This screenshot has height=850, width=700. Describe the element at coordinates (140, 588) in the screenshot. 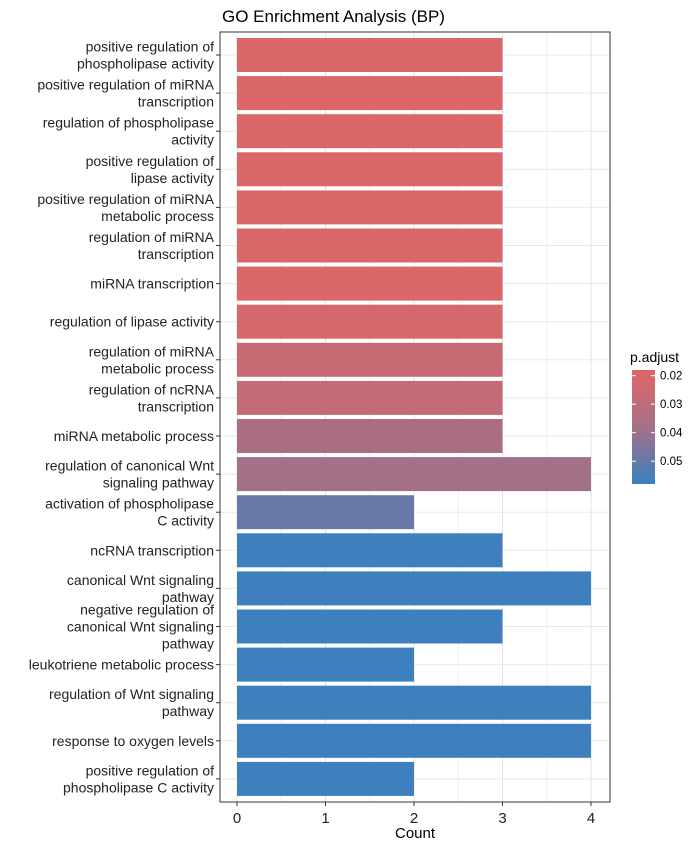

I see `y-tick-label: canonical Wnt signaling pathway` at that location.